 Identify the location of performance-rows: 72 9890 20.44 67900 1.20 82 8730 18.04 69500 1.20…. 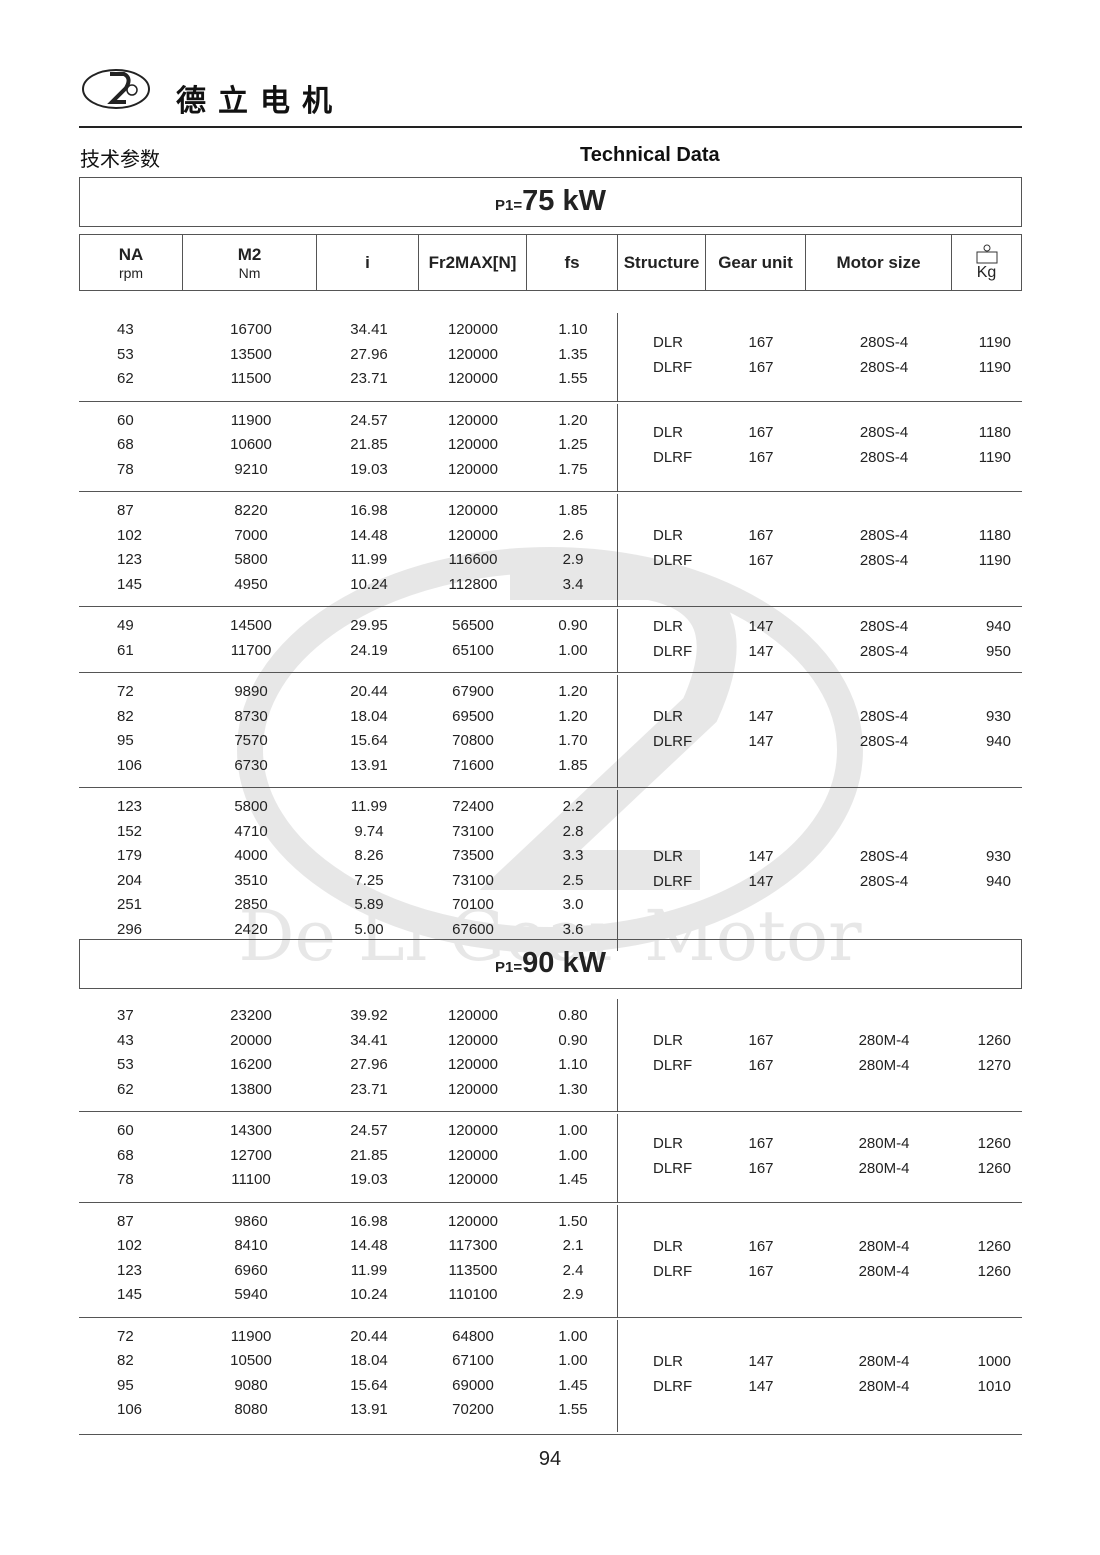
(348, 730).